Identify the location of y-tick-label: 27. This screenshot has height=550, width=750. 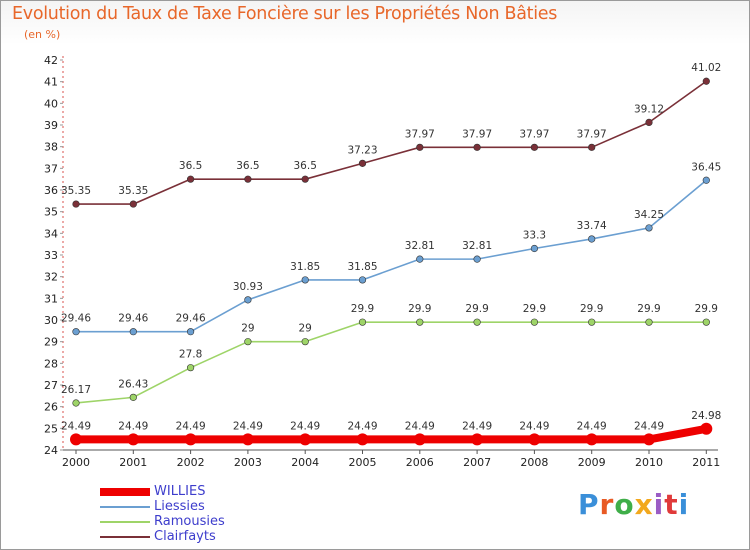
(51, 385).